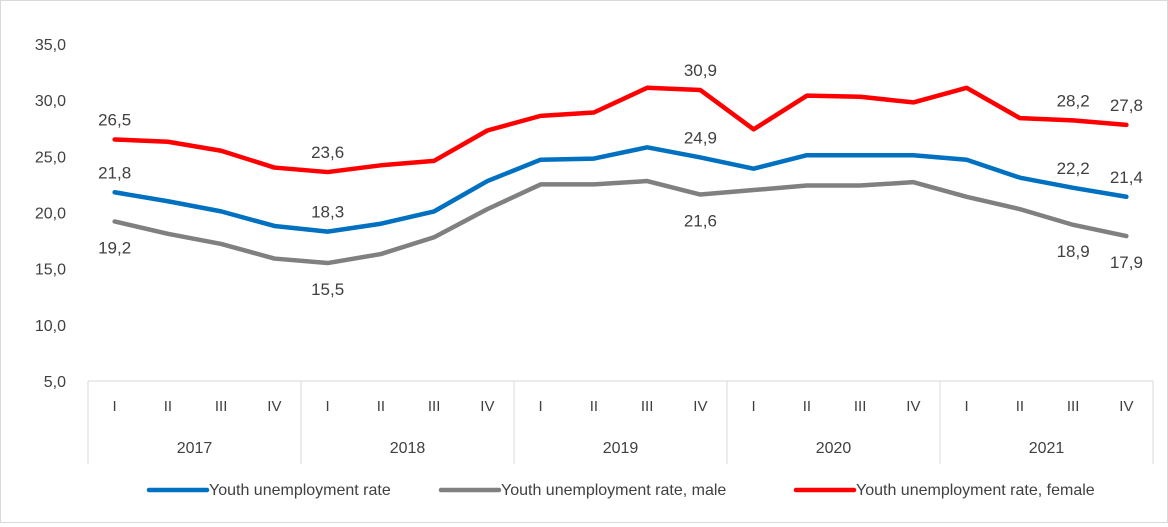 This screenshot has width=1168, height=527. What do you see at coordinates (50, 45) in the screenshot?
I see `y-tick-label: 35,0` at bounding box center [50, 45].